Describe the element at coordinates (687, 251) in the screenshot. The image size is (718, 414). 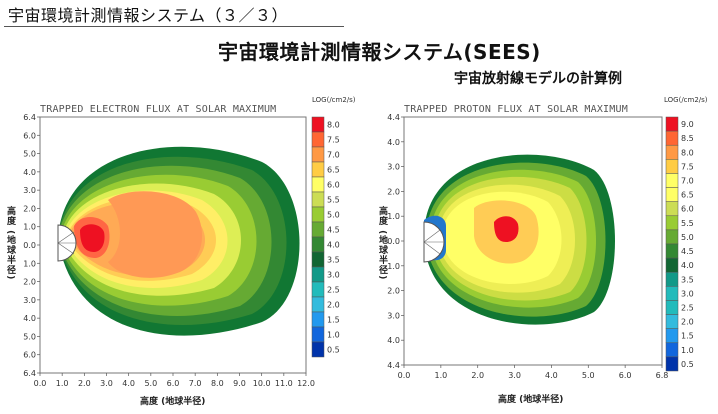
I see `proton-legend-label: 4.5` at that location.